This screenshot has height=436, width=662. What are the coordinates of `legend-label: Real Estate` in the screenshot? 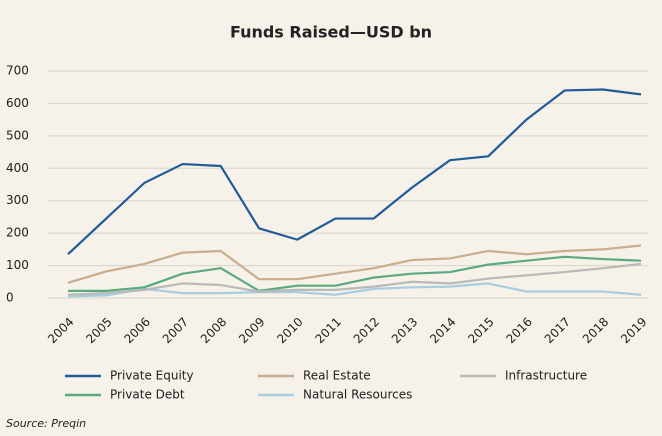 It's located at (337, 376).